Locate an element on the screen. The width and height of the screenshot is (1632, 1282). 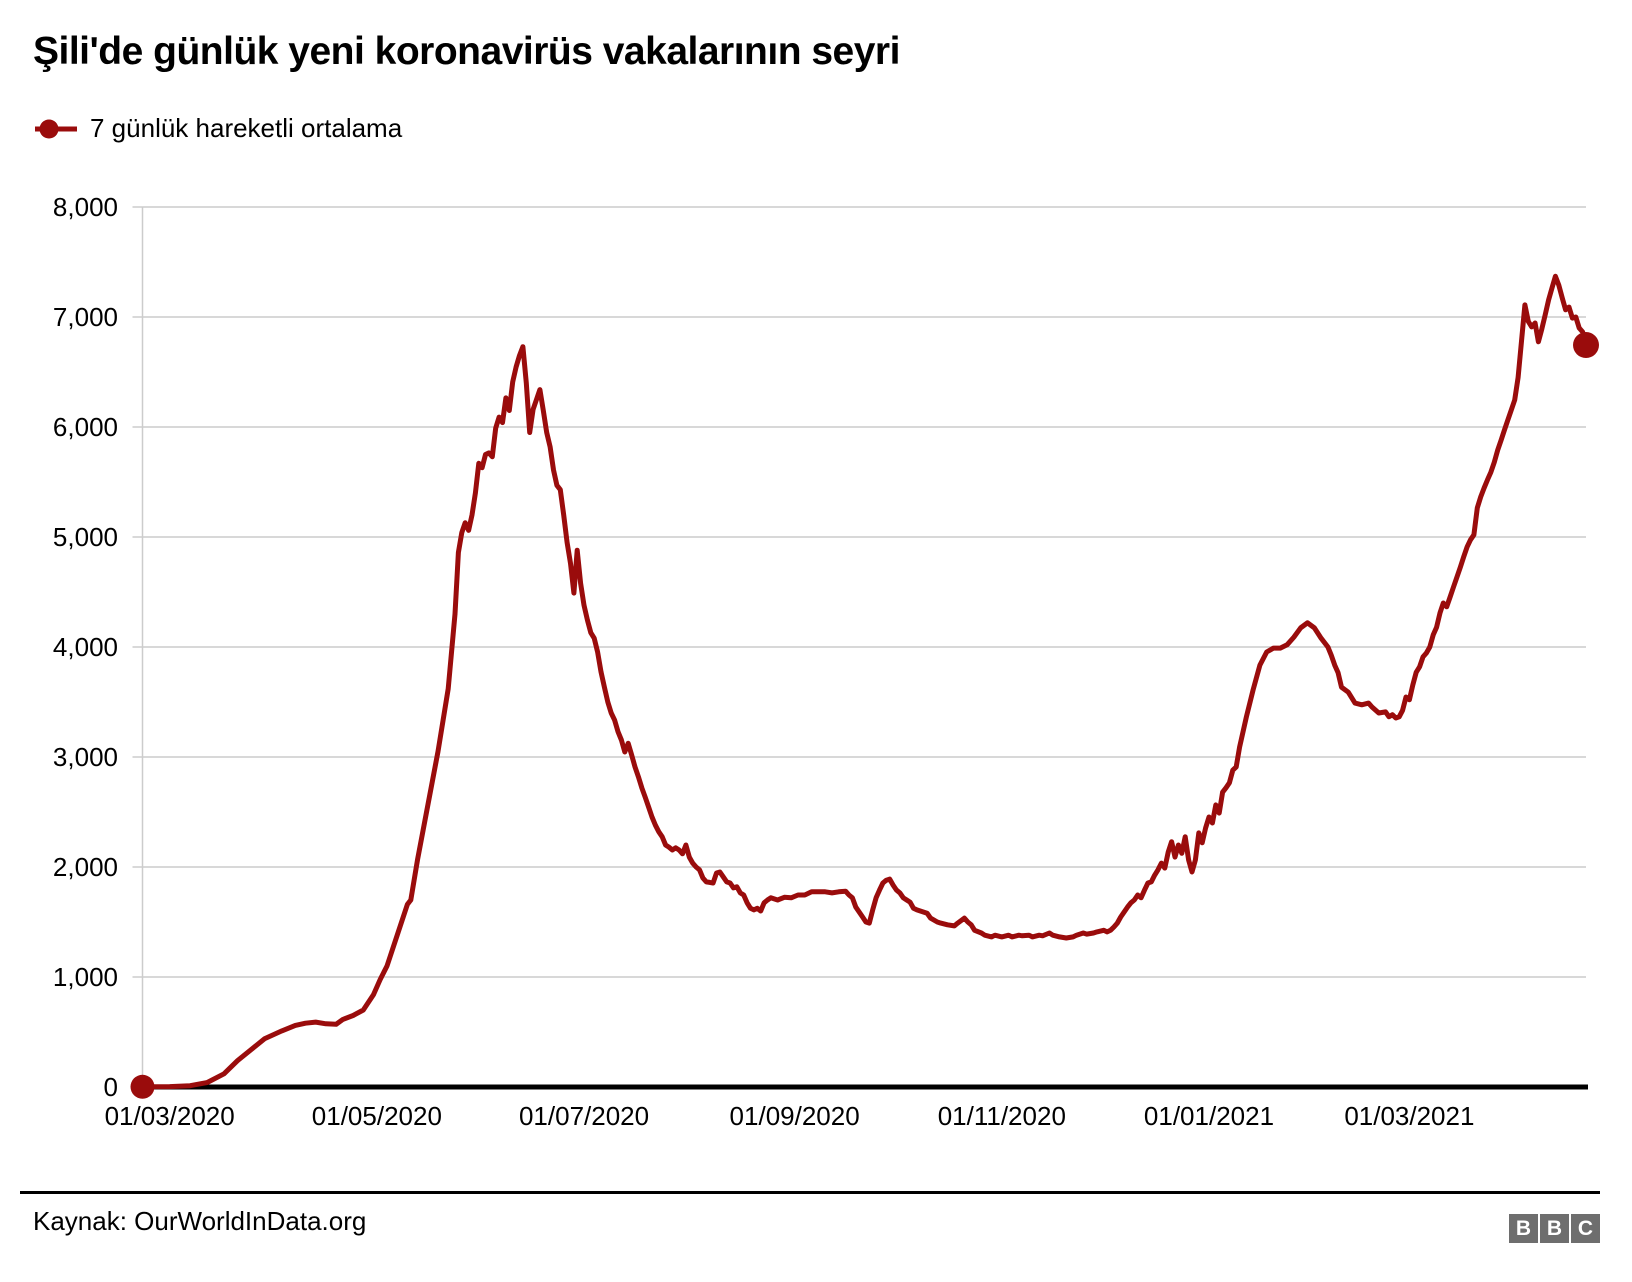
y-axis-tick-label: 4,000 is located at coordinates (85, 647).